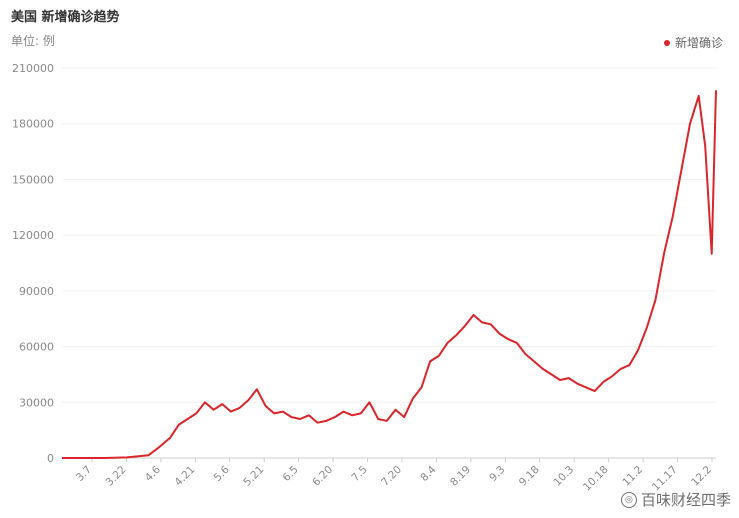 This screenshot has height=518, width=739. What do you see at coordinates (666, 42) in the screenshot?
I see `legend-marker` at bounding box center [666, 42].